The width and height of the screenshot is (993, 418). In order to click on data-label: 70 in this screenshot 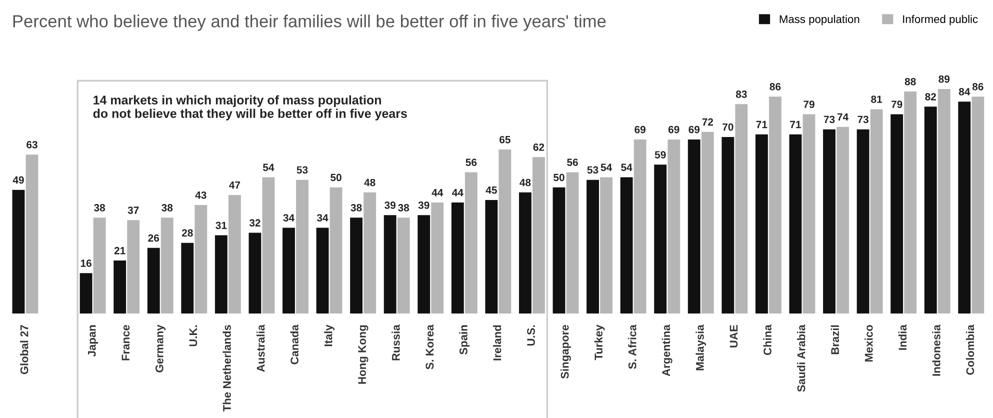, I will do `click(728, 127)`.